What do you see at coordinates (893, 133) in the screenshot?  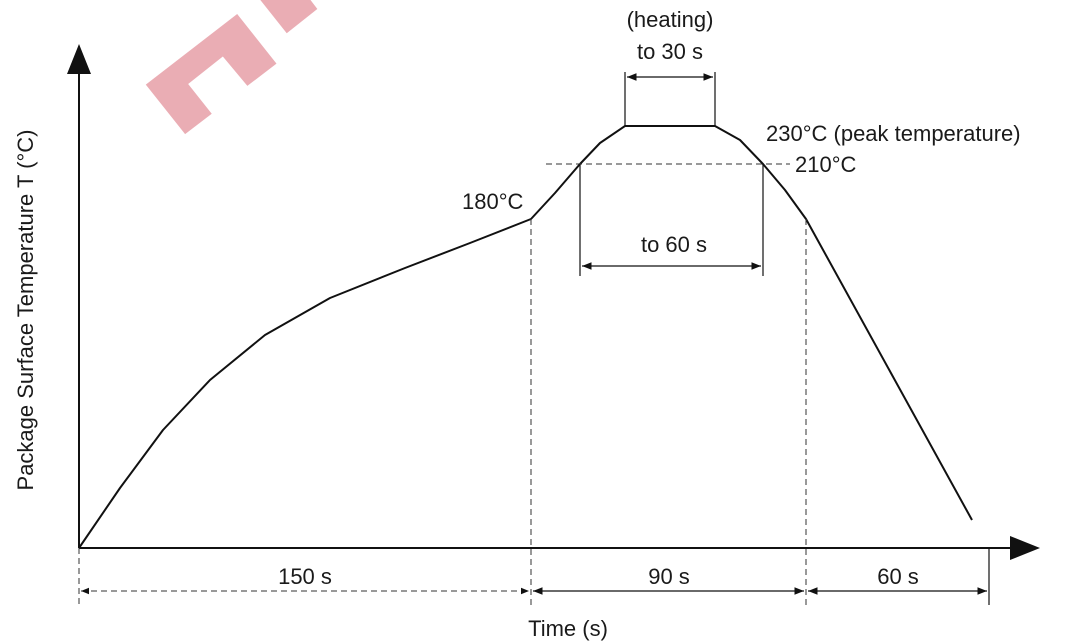 I see `label-peak: 230°C (peak temperature)` at bounding box center [893, 133].